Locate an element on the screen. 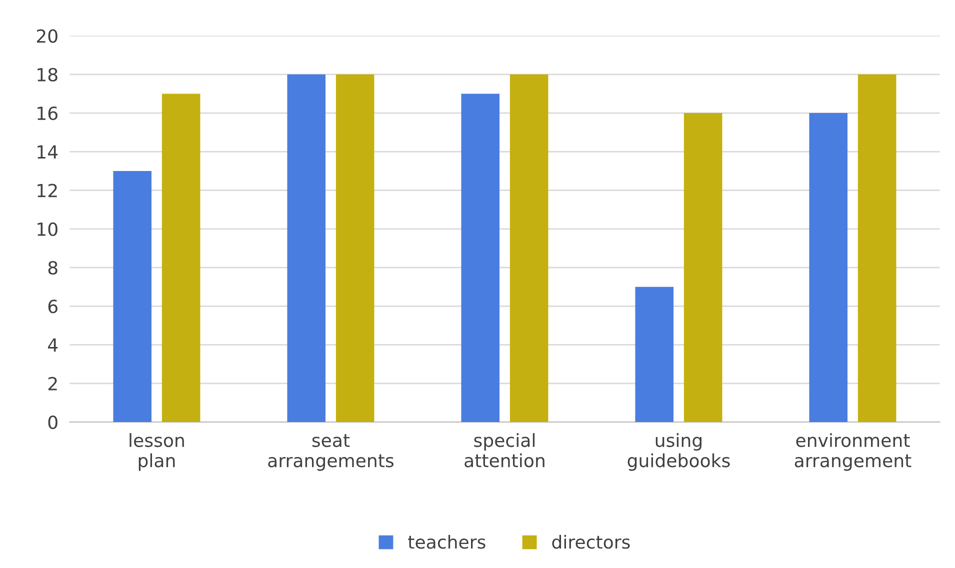 The width and height of the screenshot is (955, 568). y-tick-label: 12 is located at coordinates (47, 191).